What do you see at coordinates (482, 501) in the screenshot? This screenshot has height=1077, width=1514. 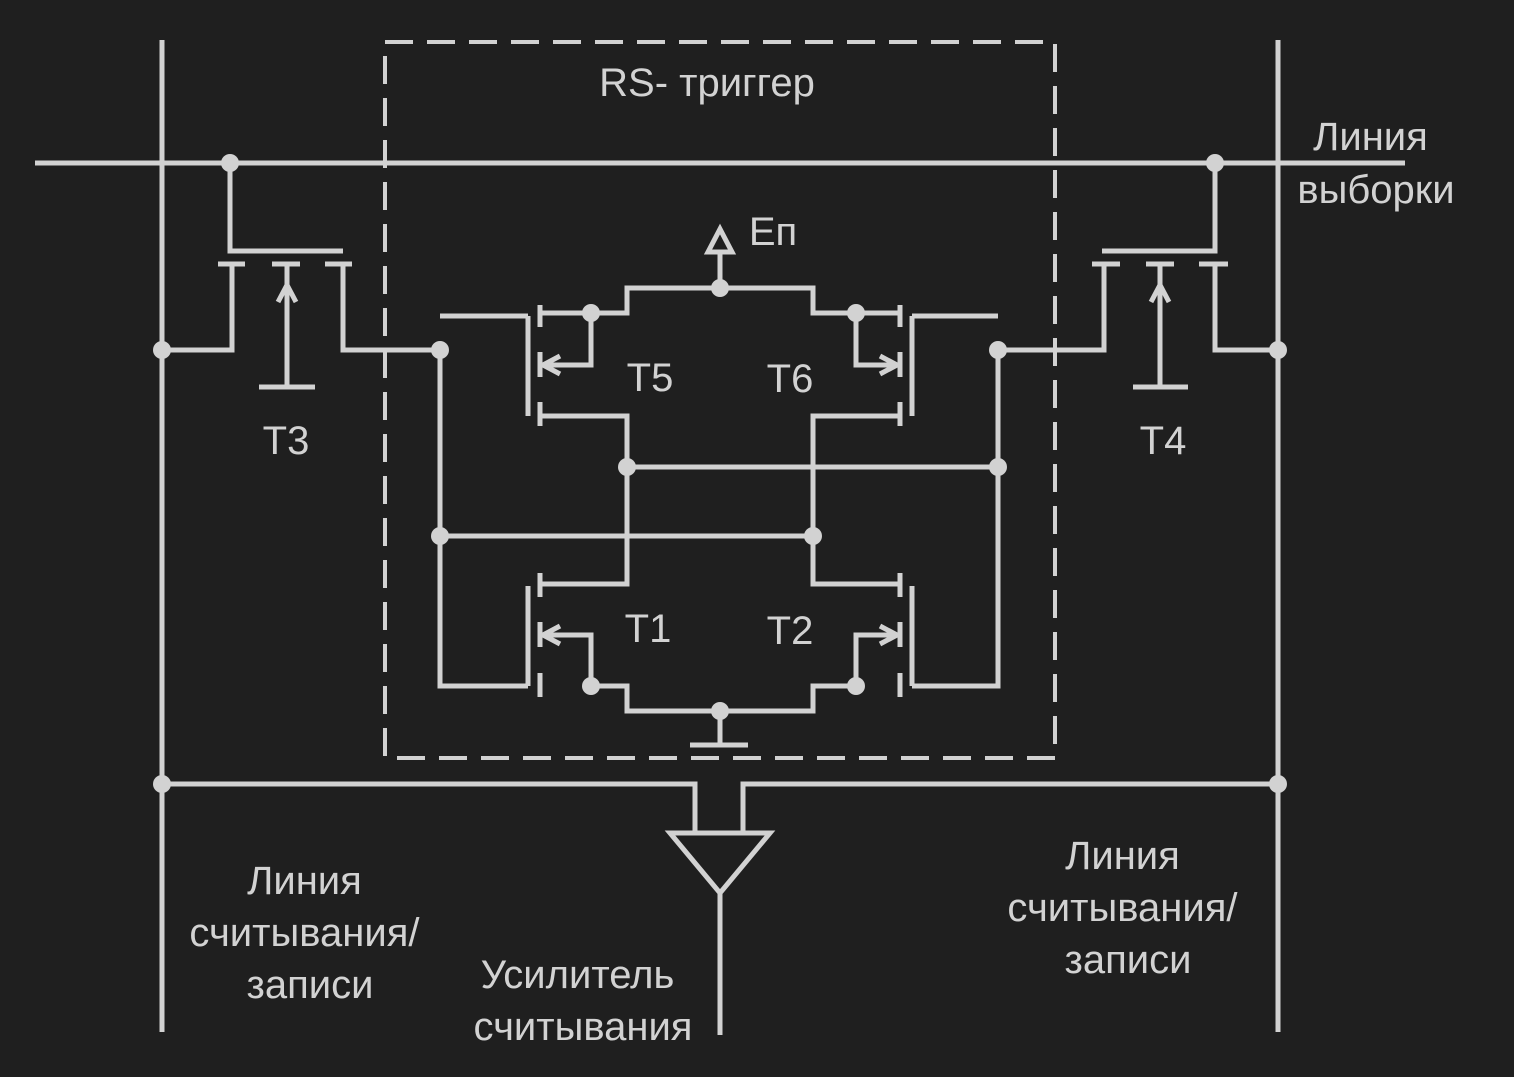 I see `node-left` at bounding box center [482, 501].